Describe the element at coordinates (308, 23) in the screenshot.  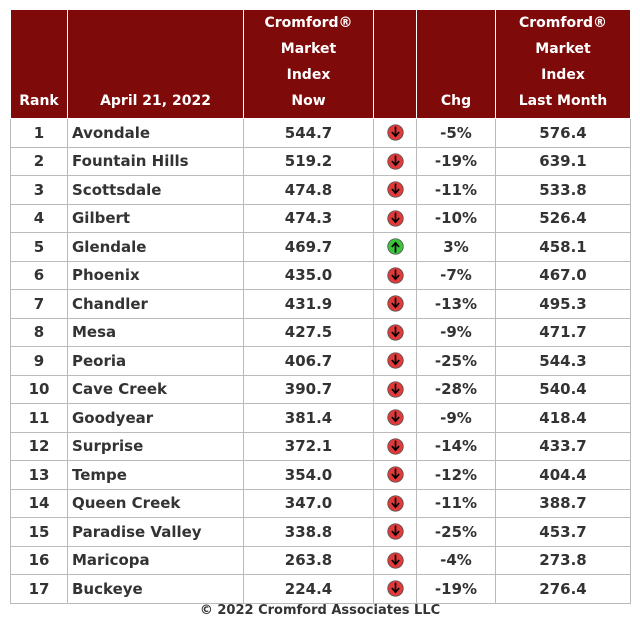
I see `header-line: Cromford®` at that location.